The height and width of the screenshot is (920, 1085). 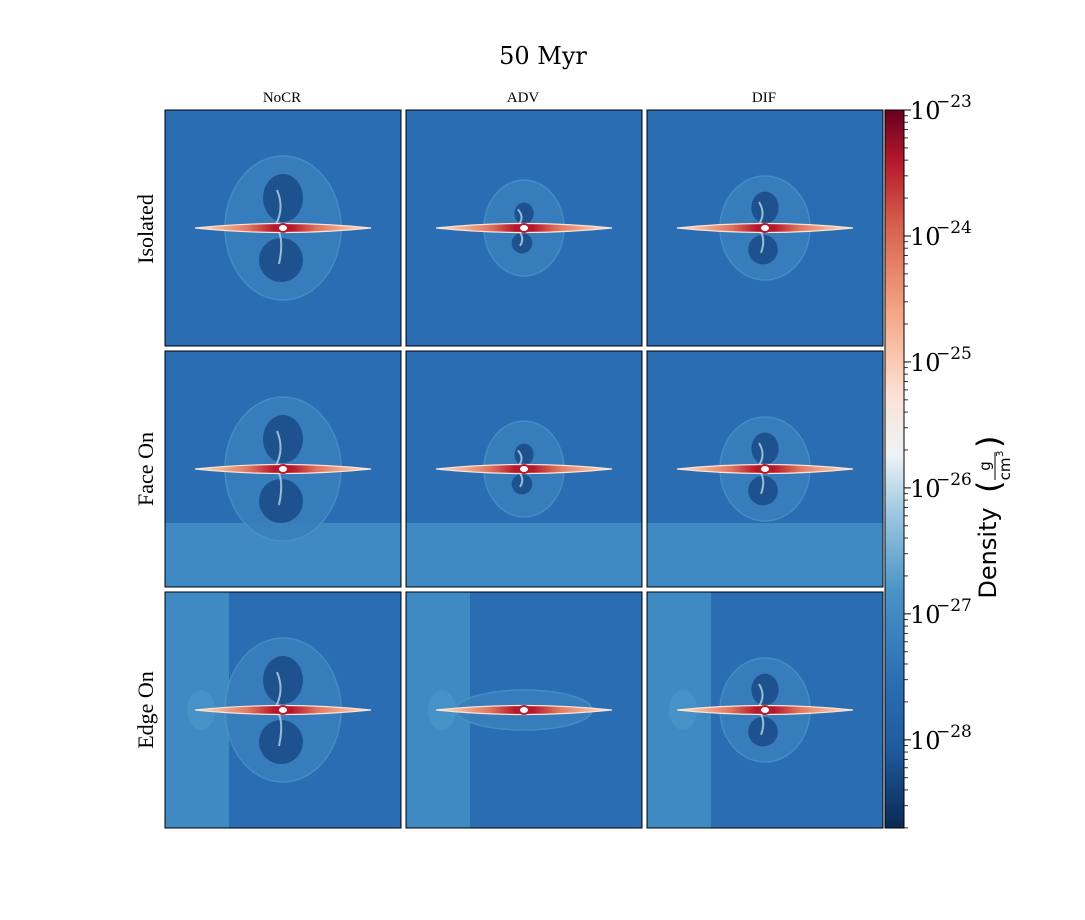 I want to click on column-title-adv: ADV, so click(x=523, y=98).